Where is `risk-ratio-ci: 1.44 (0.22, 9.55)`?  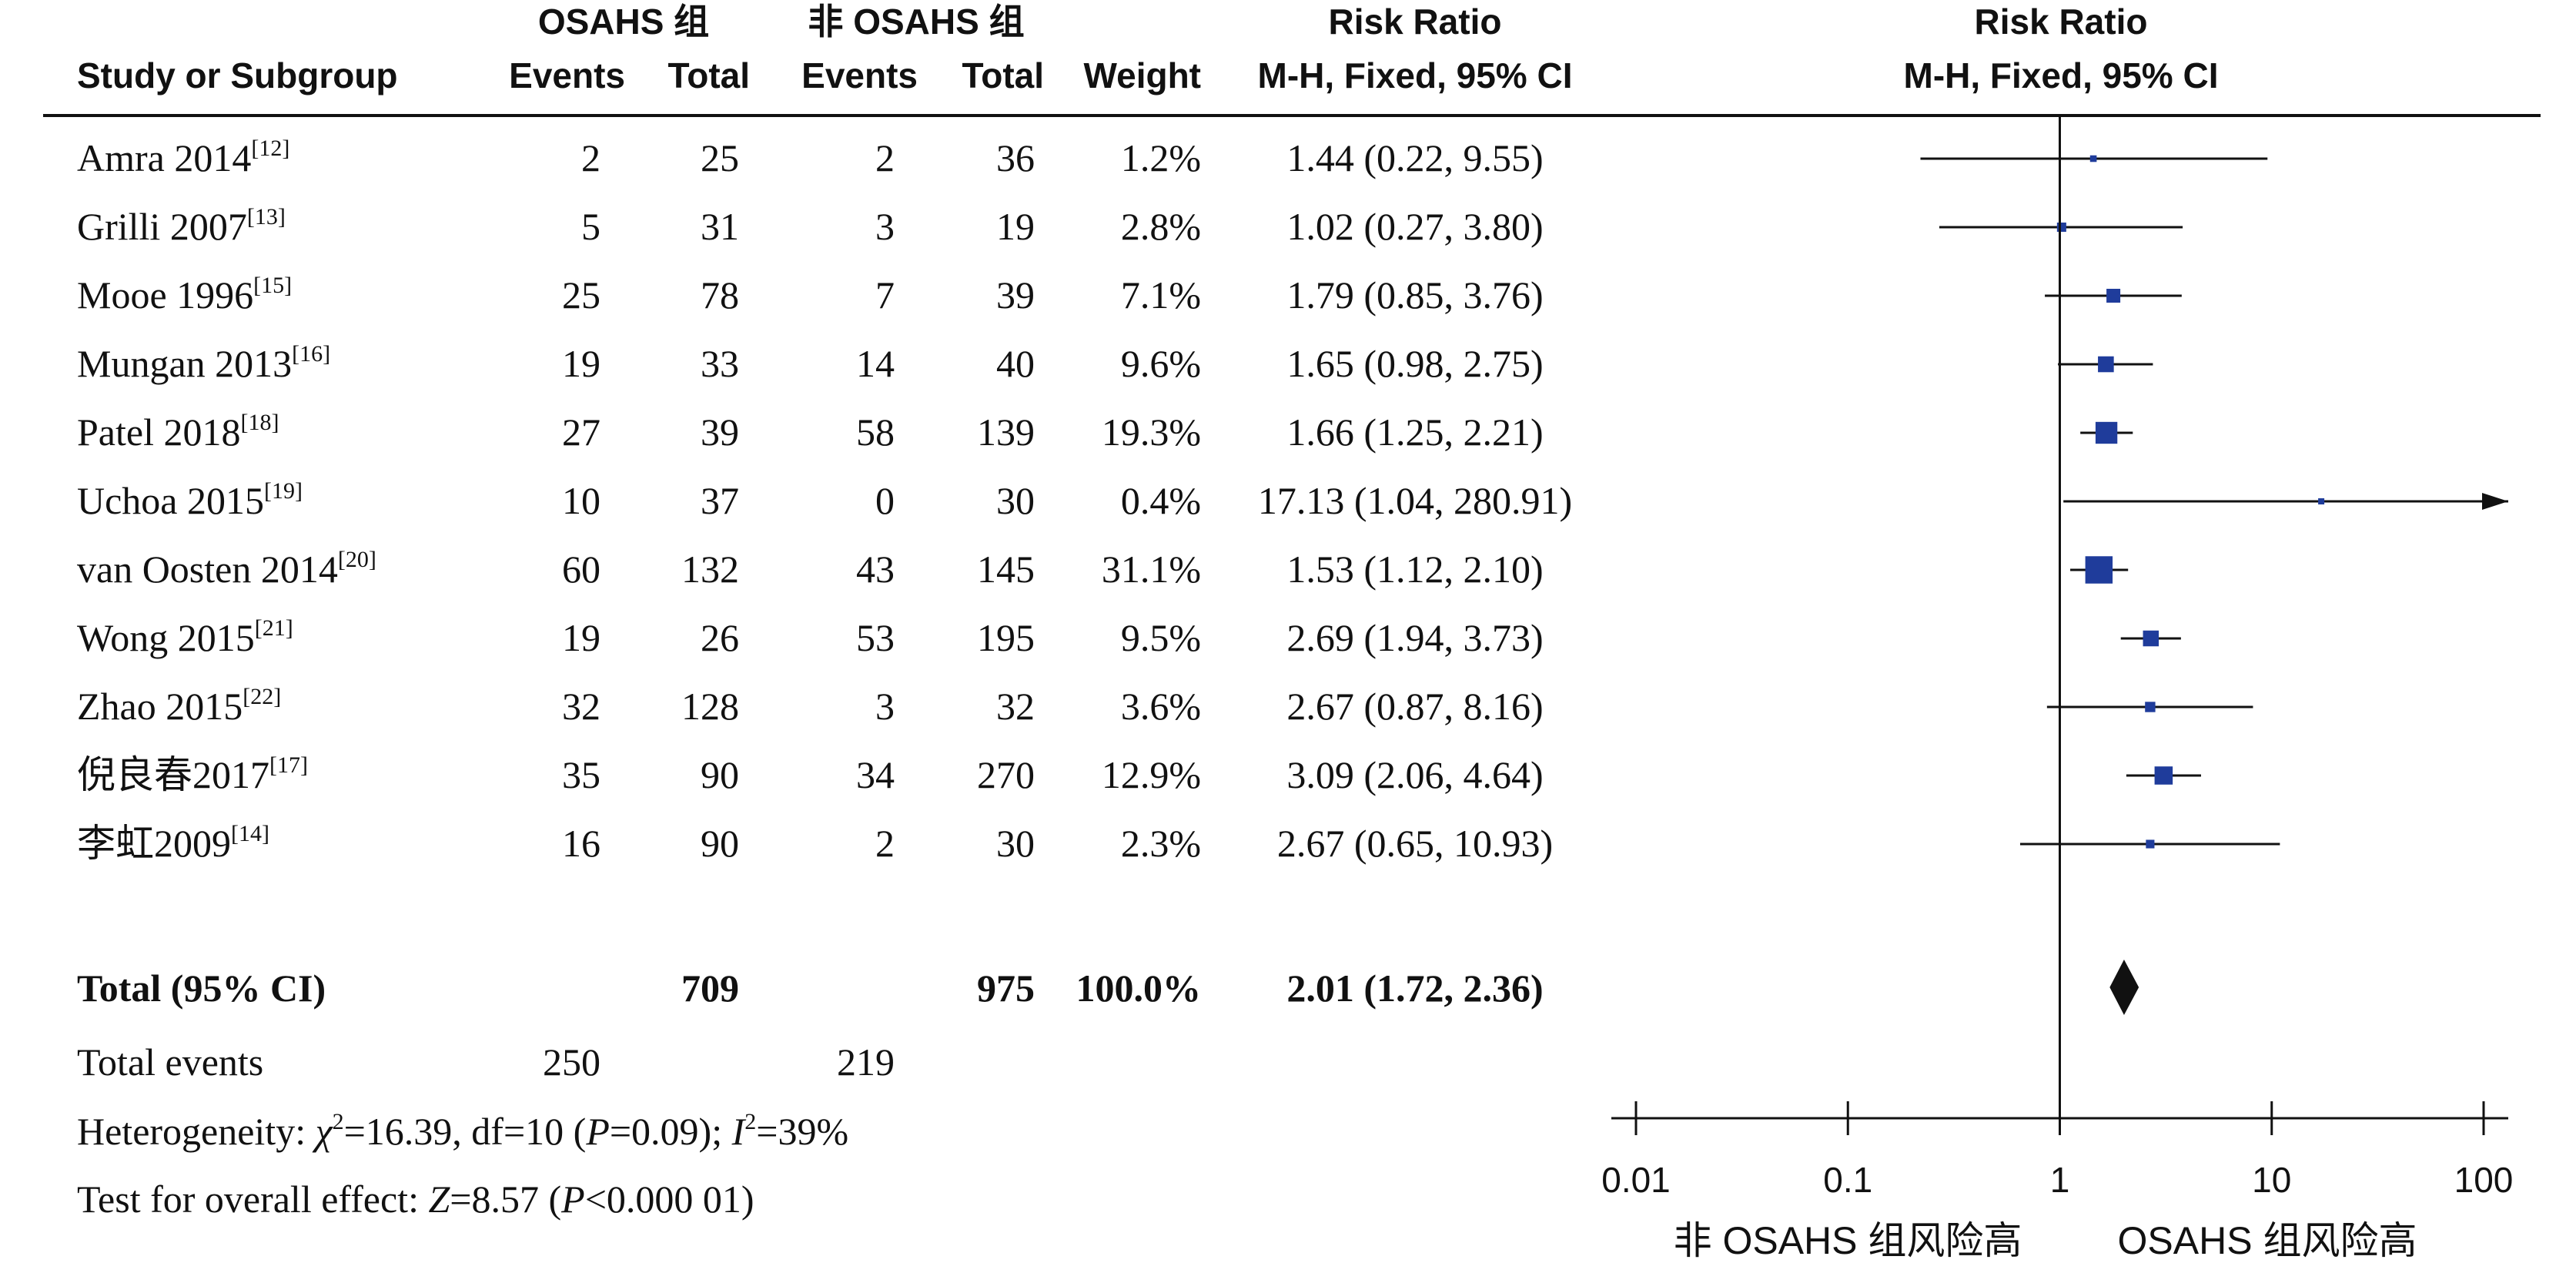 risk-ratio-ci: 1.44 (0.22, 9.55) is located at coordinates (1415, 157).